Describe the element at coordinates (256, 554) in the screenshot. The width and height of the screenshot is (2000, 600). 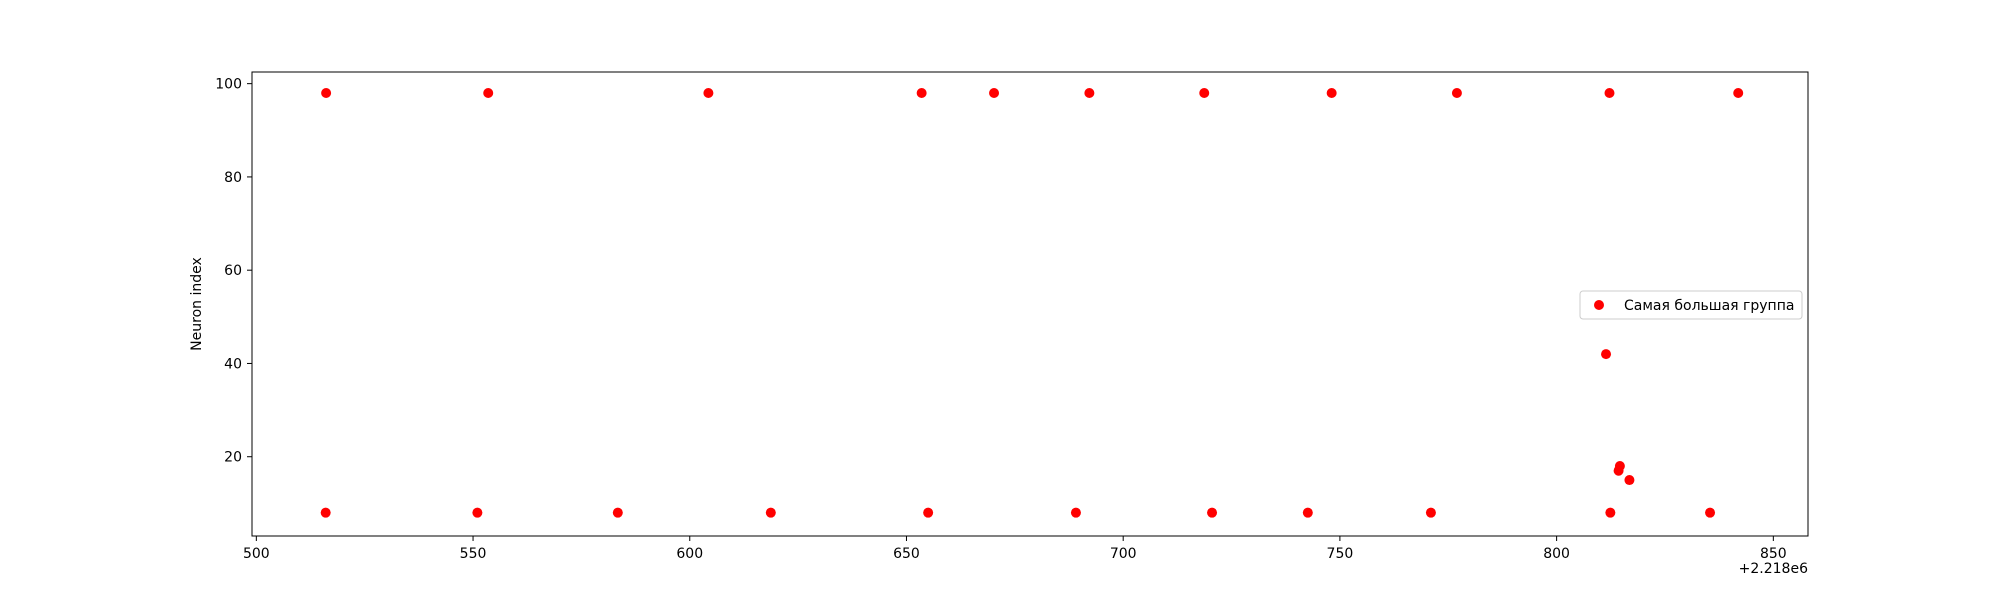
I see `x-tick-label: 500` at that location.